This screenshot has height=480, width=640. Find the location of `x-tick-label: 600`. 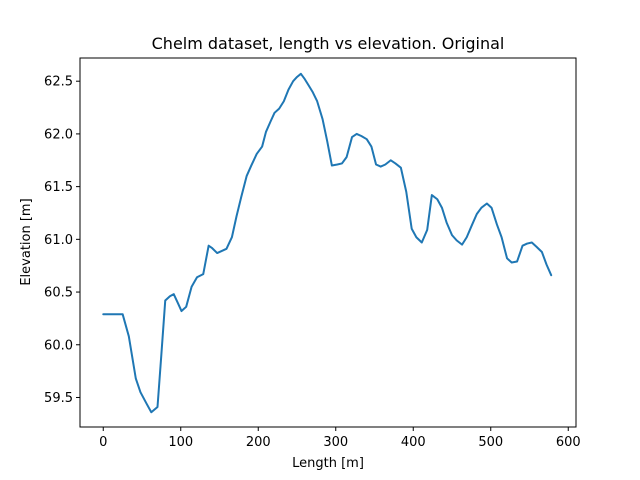

x-tick-label: 600 is located at coordinates (568, 442).